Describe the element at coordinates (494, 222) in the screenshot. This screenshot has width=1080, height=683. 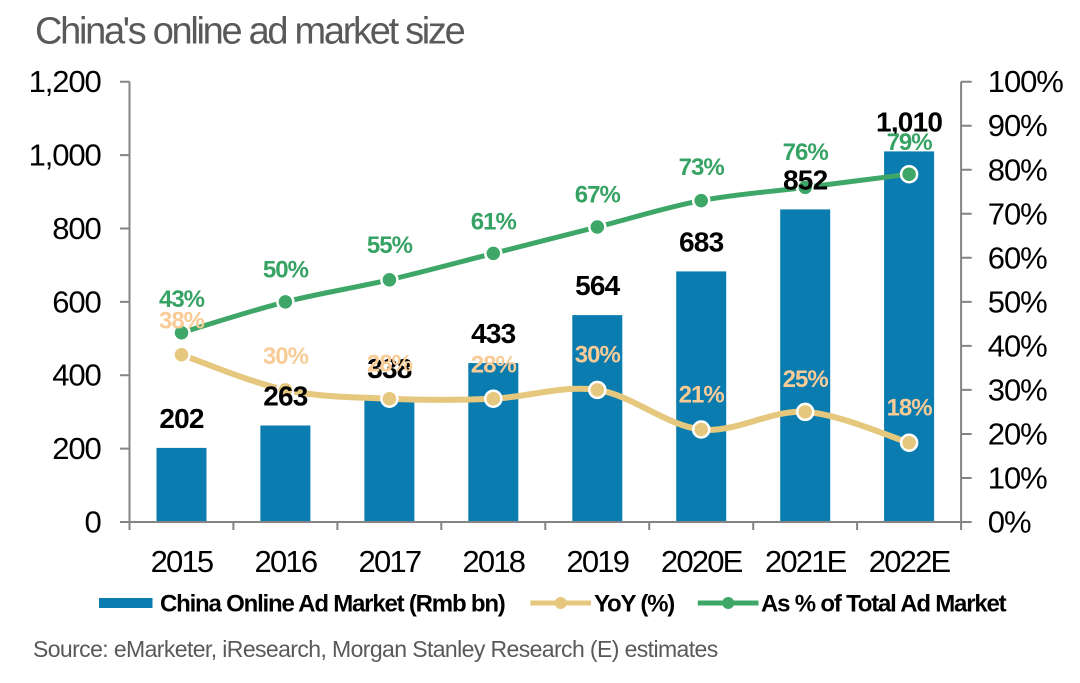
I see `svg-text: 61%` at that location.